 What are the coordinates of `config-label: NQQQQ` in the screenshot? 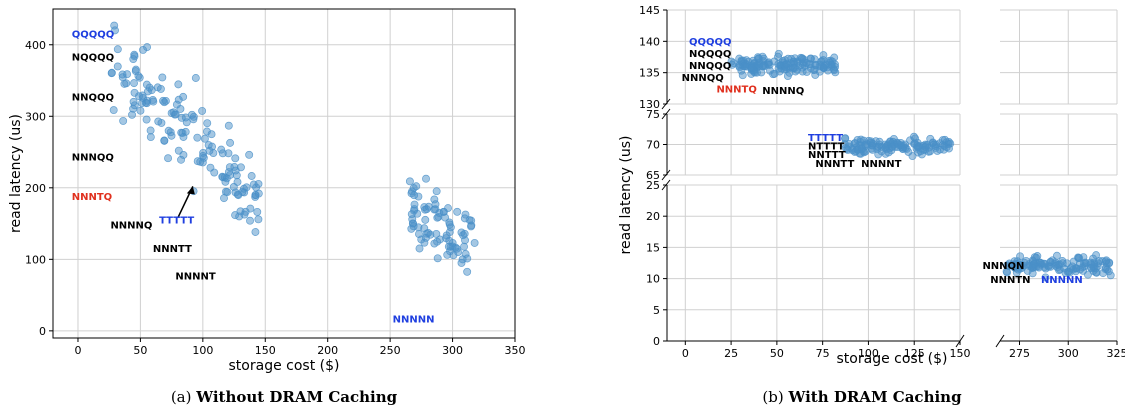 It's located at (93, 57).